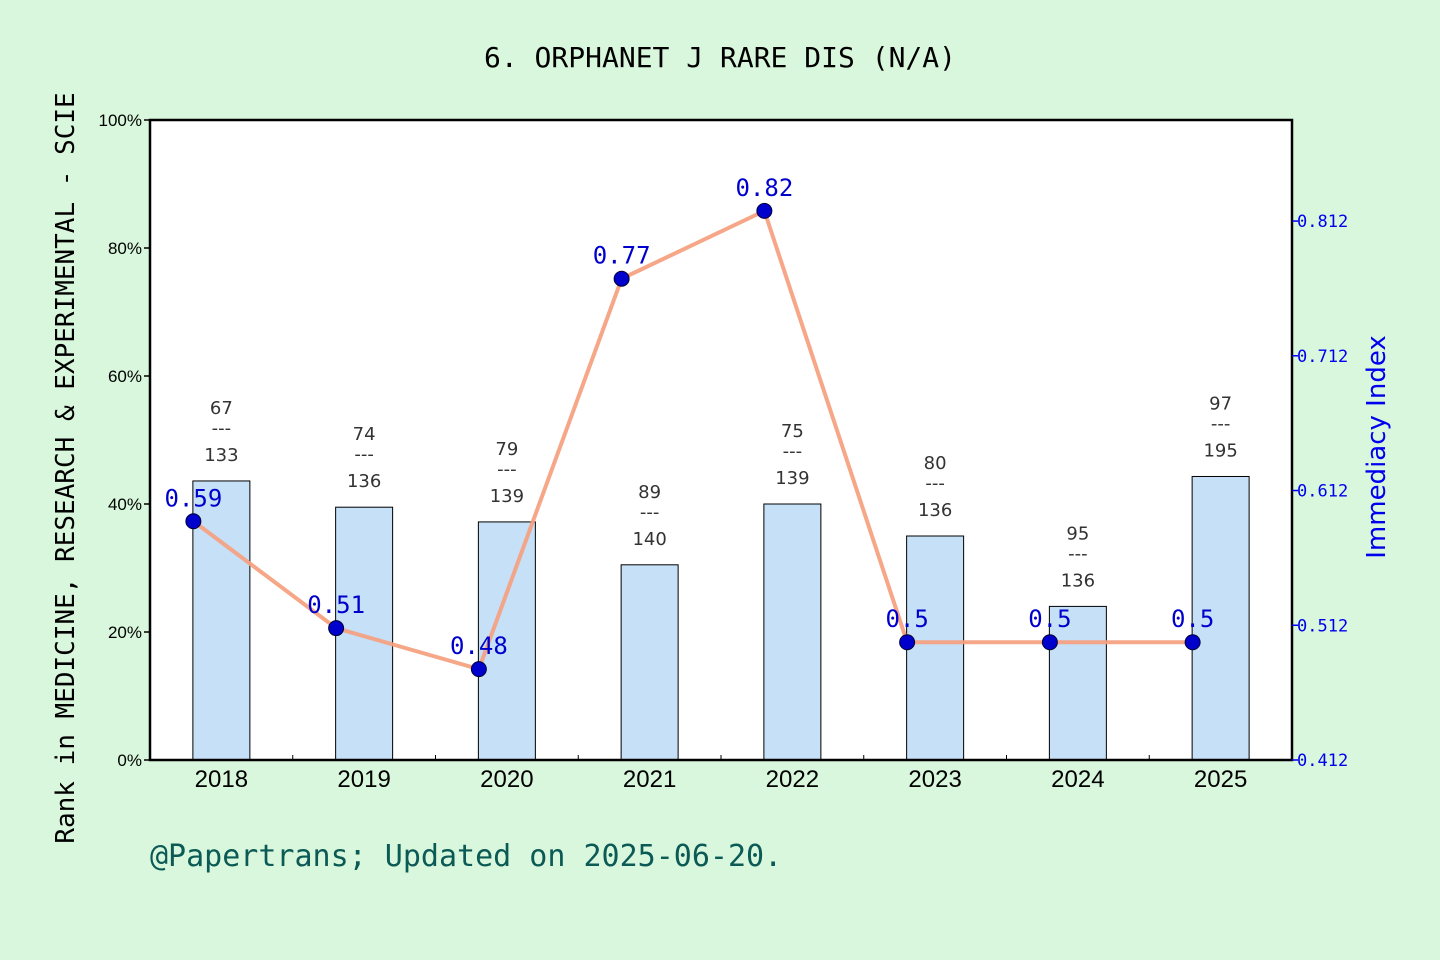 The height and width of the screenshot is (960, 1440). What do you see at coordinates (1322, 357) in the screenshot?
I see `y2-tick-label: 0.712` at bounding box center [1322, 357].